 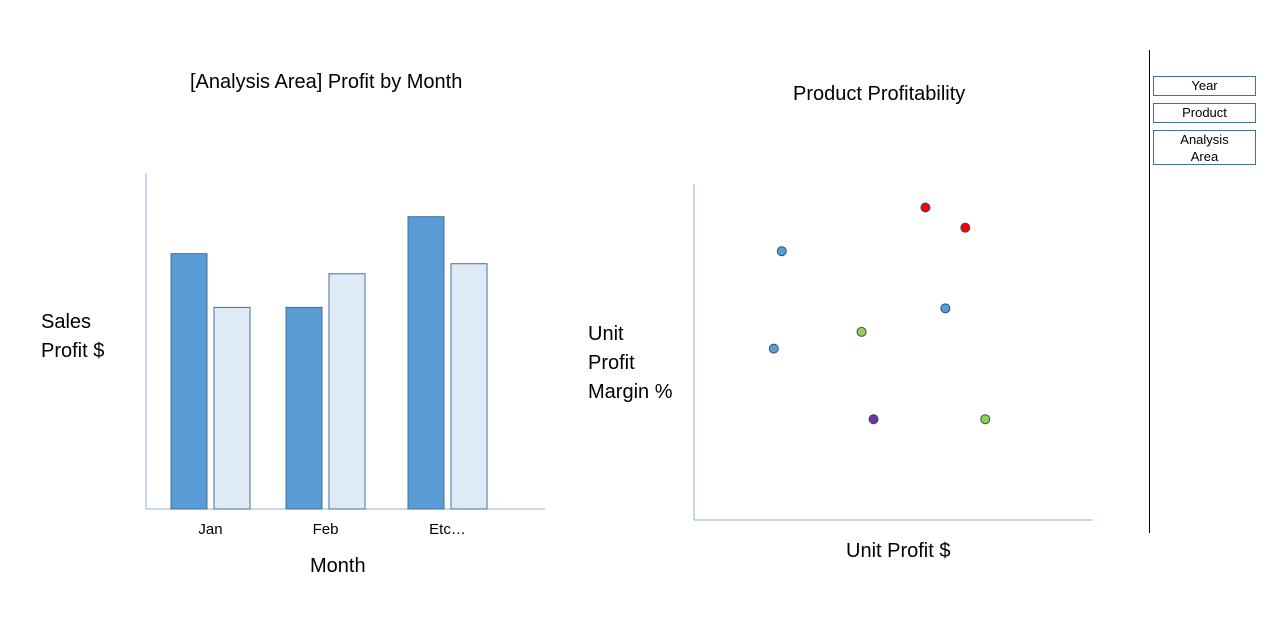 What do you see at coordinates (898, 551) in the screenshot?
I see `scatter-chart-x-axis-label: Unit Profit $` at bounding box center [898, 551].